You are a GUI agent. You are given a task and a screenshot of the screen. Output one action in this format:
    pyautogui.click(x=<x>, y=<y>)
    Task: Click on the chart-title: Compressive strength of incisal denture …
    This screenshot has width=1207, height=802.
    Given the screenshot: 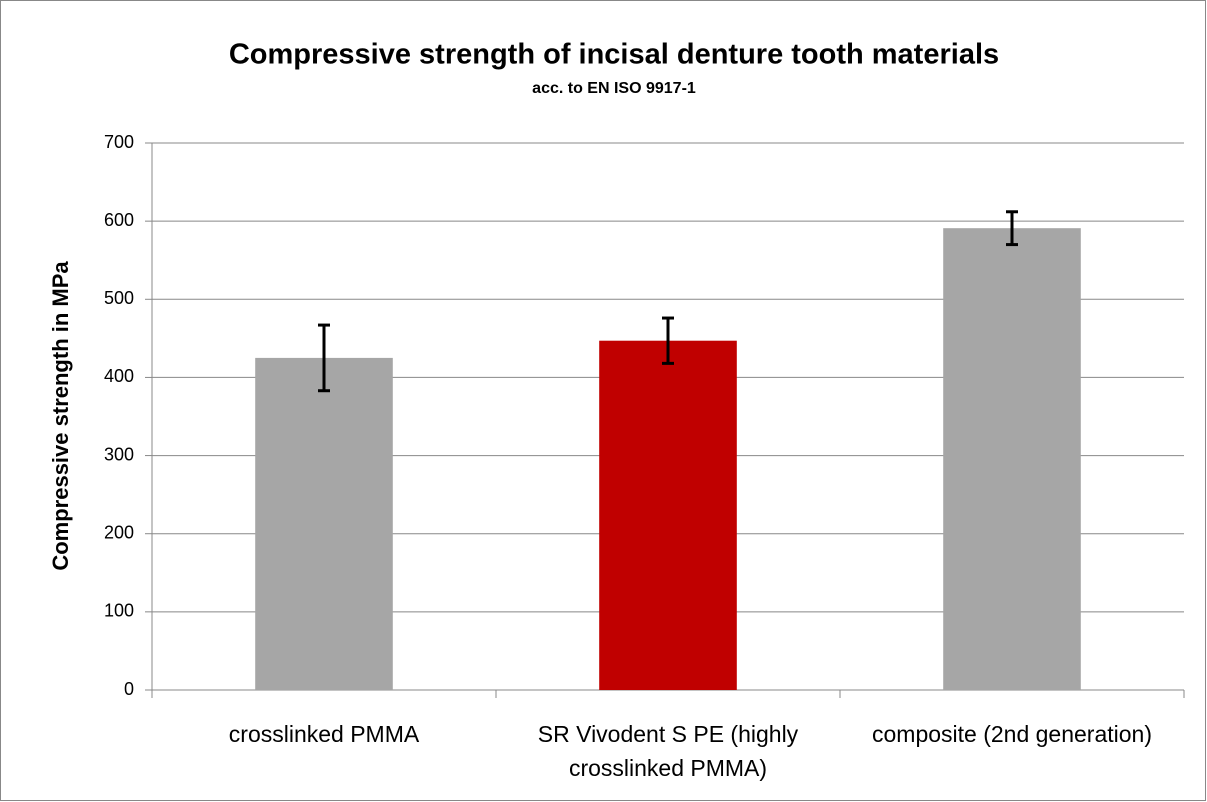 What is the action you would take?
    pyautogui.click(x=614, y=55)
    